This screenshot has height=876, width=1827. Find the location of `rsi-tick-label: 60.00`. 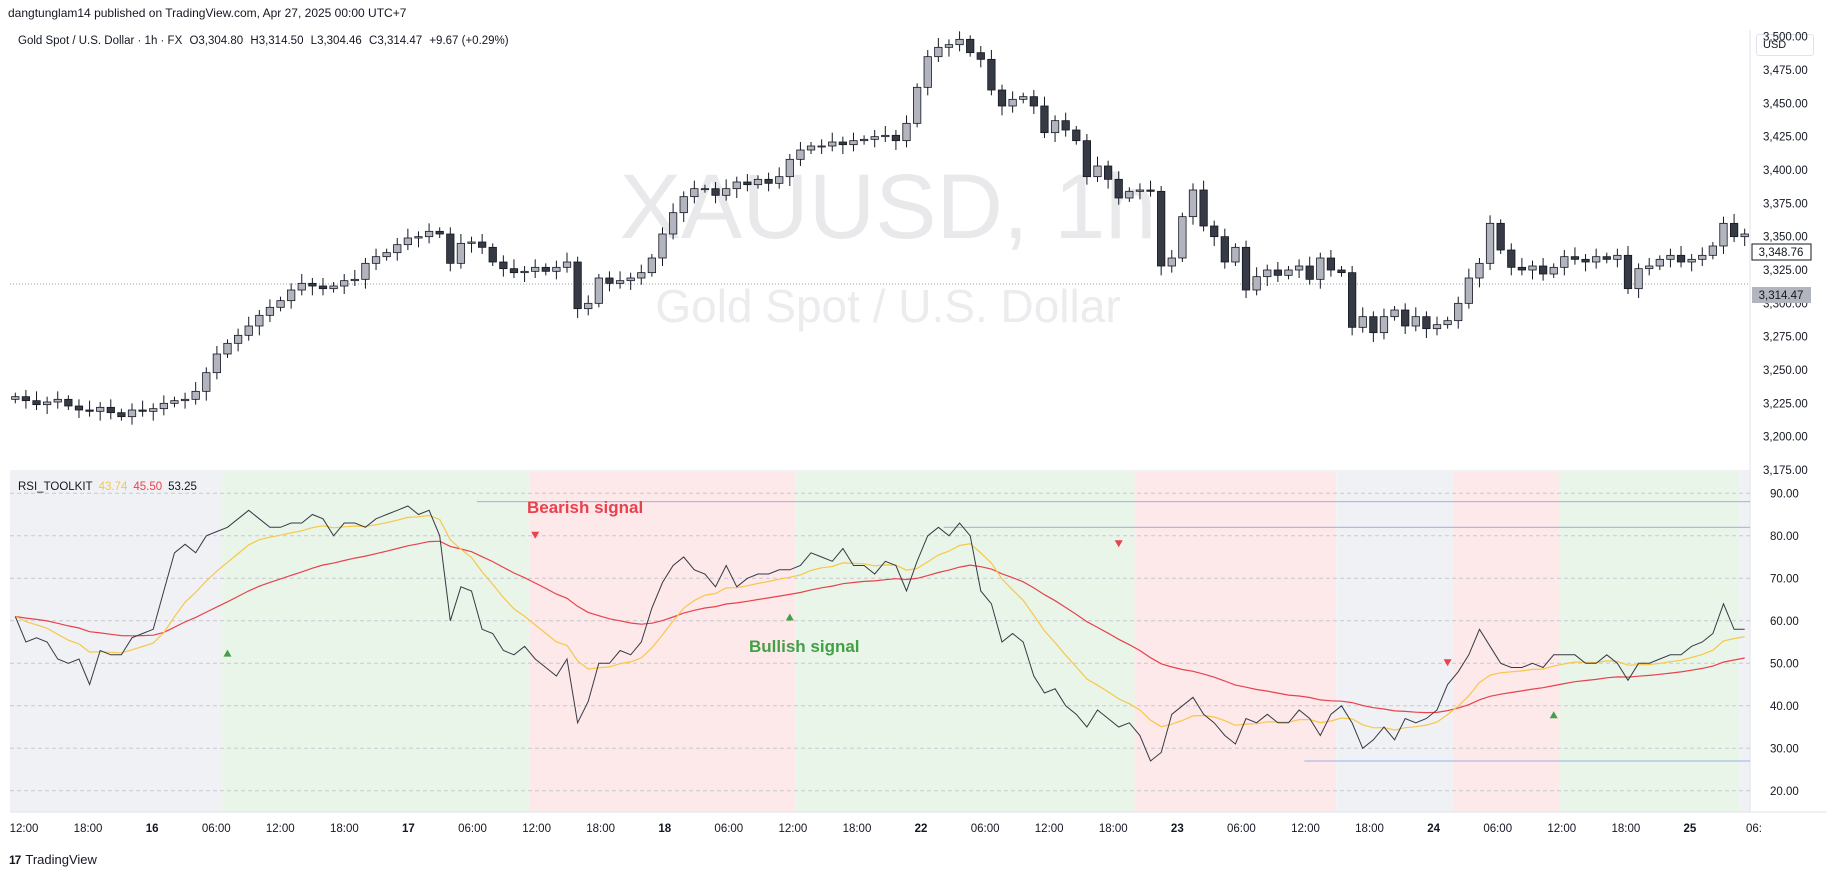

rsi-tick-label: 60.00 is located at coordinates (1784, 622).